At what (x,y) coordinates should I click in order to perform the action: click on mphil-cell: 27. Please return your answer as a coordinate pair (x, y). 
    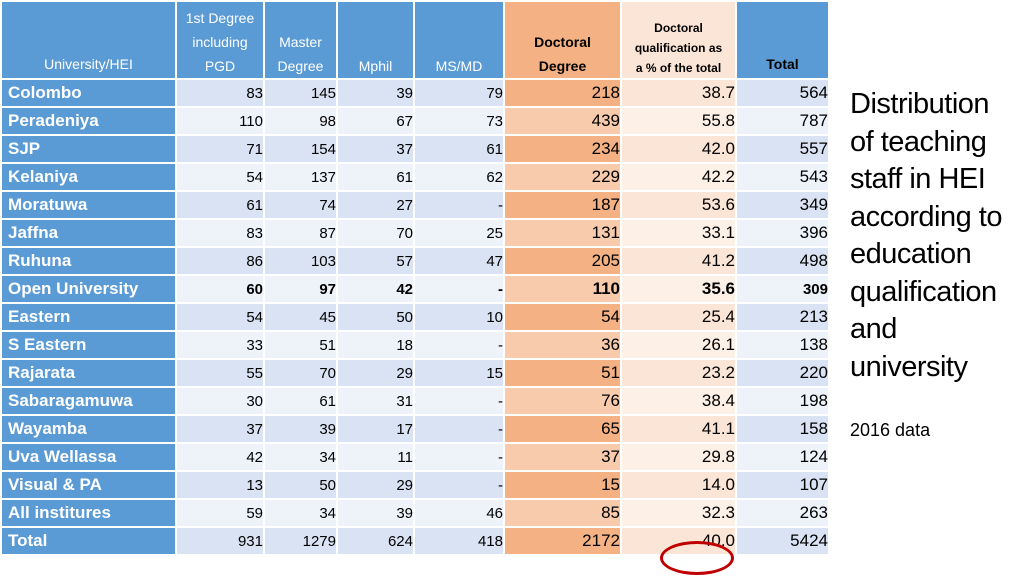
    Looking at the image, I should click on (375, 205).